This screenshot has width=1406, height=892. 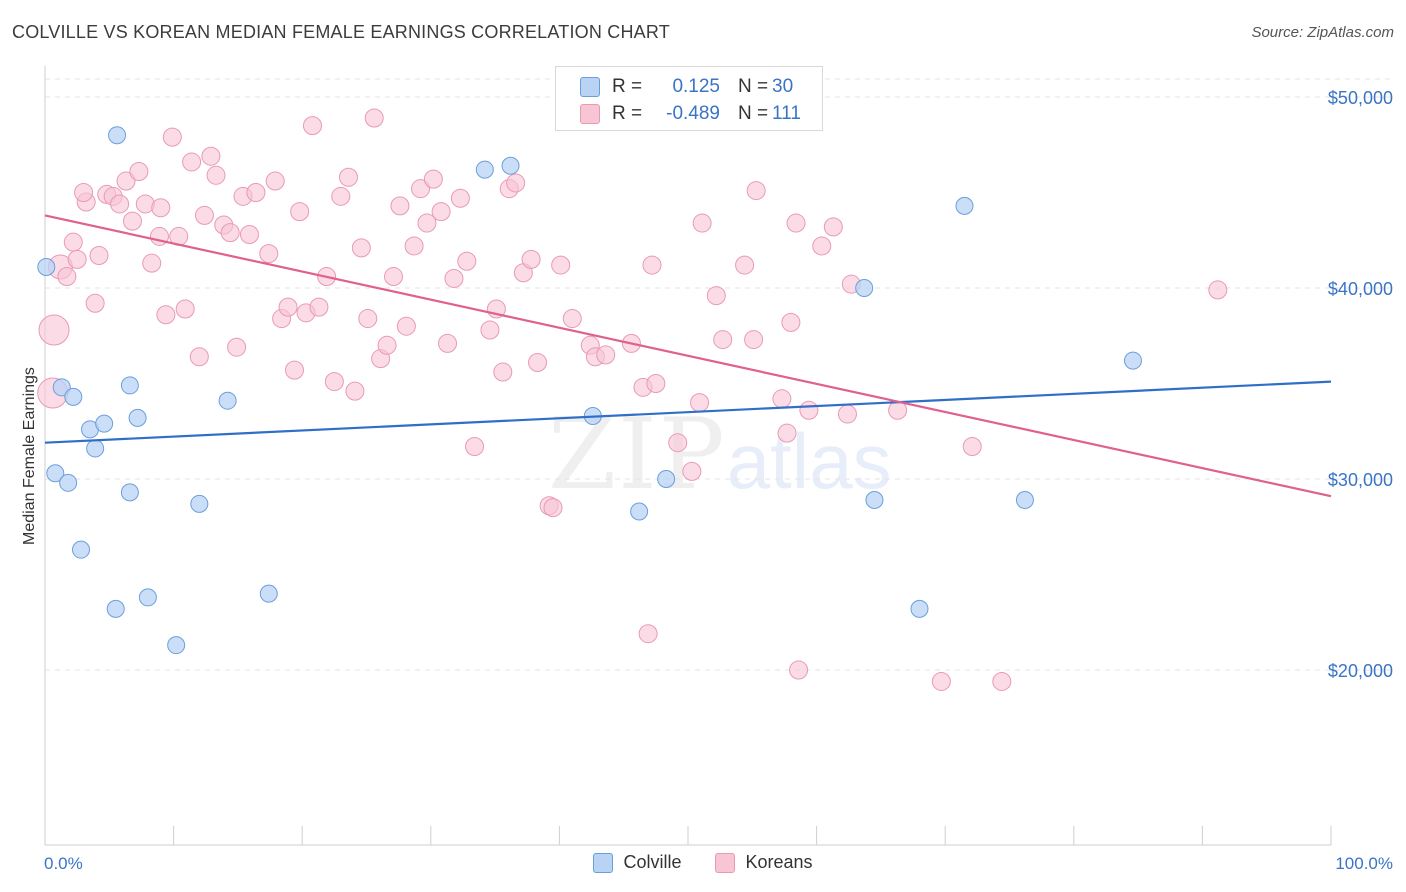 What do you see at coordinates (783, 86) in the screenshot?
I see `n-value: 30` at bounding box center [783, 86].